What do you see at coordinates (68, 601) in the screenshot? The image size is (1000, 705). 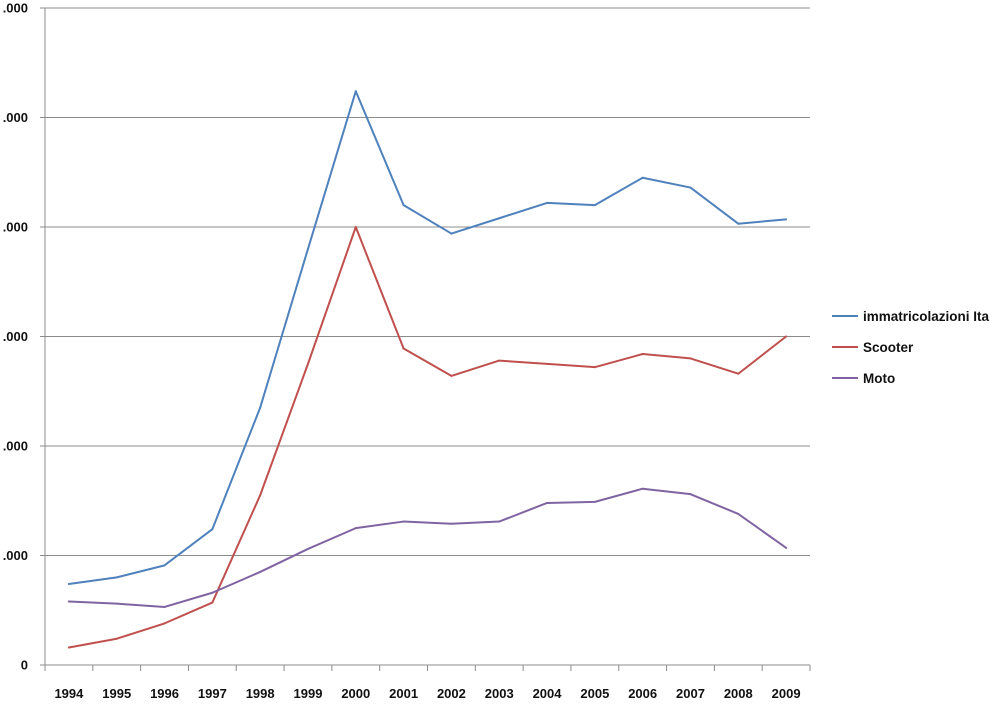 I see `data-point-moto-1994` at bounding box center [68, 601].